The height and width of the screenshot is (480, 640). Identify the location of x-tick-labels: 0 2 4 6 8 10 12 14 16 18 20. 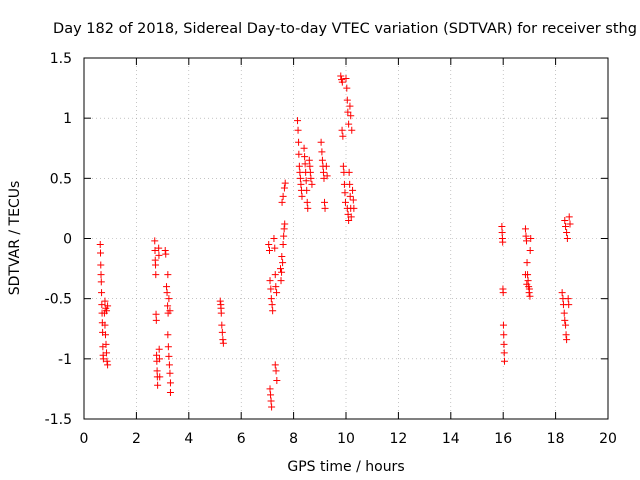
(348, 439).